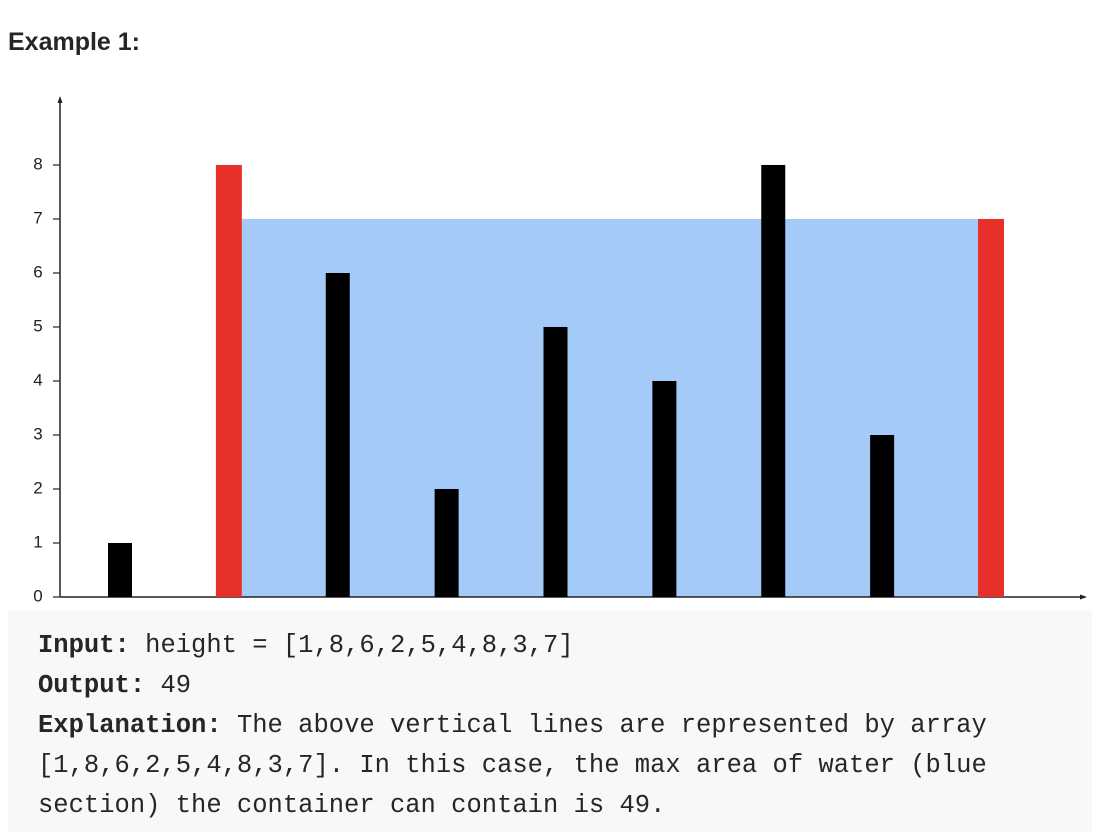 This screenshot has height=832, width=1102. Describe the element at coordinates (84, 645) in the screenshot. I see `input-label: Input:` at that location.